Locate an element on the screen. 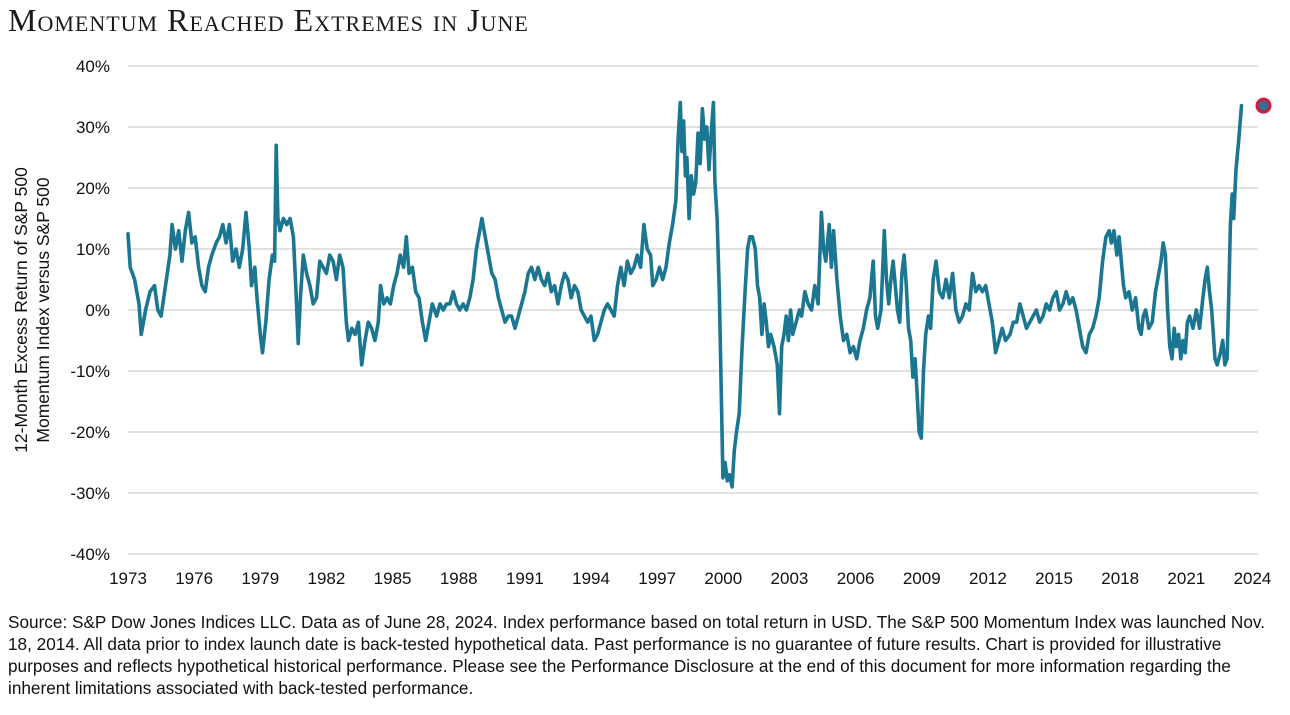 The width and height of the screenshot is (1290, 715). y-tick-label: -30% is located at coordinates (90, 493).